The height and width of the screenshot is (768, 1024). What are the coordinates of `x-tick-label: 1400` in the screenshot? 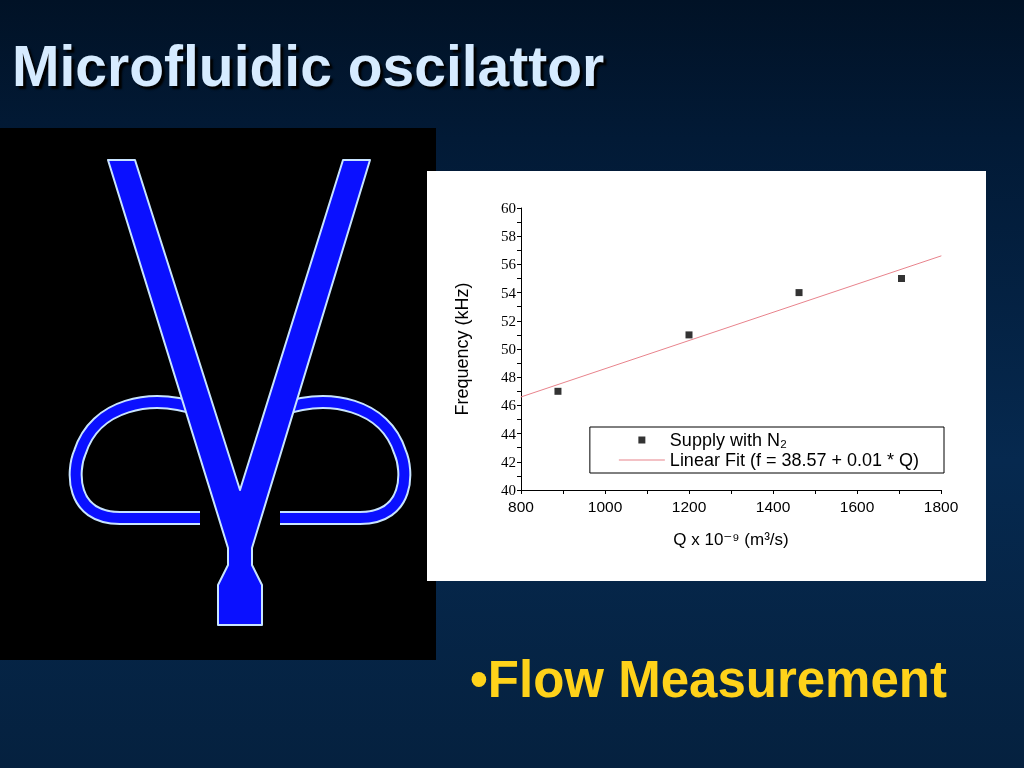 It's located at (773, 506).